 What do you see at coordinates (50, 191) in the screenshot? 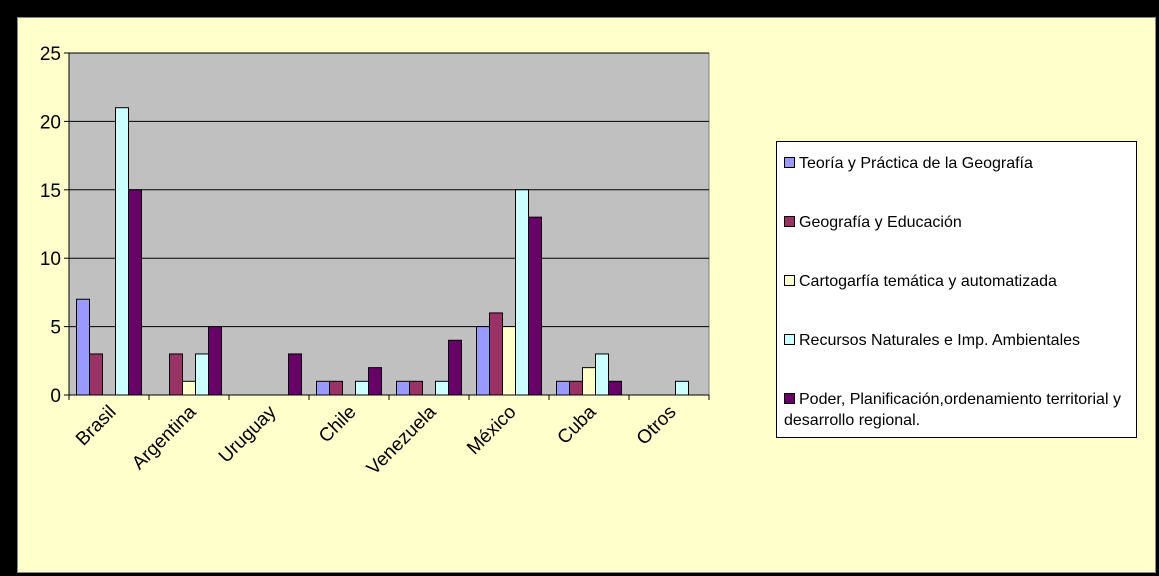
I see `y-tick-label: 15` at bounding box center [50, 191].